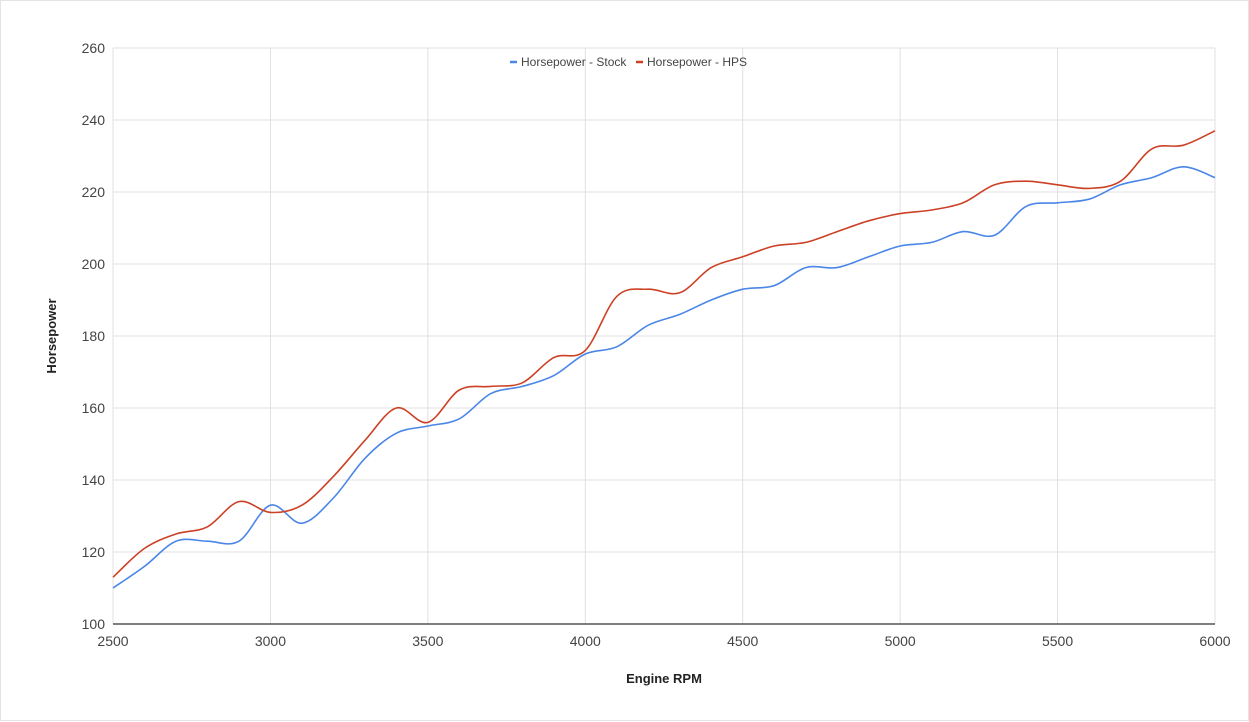  I want to click on legend-label-stock: Horsepower - Stock, so click(574, 62).